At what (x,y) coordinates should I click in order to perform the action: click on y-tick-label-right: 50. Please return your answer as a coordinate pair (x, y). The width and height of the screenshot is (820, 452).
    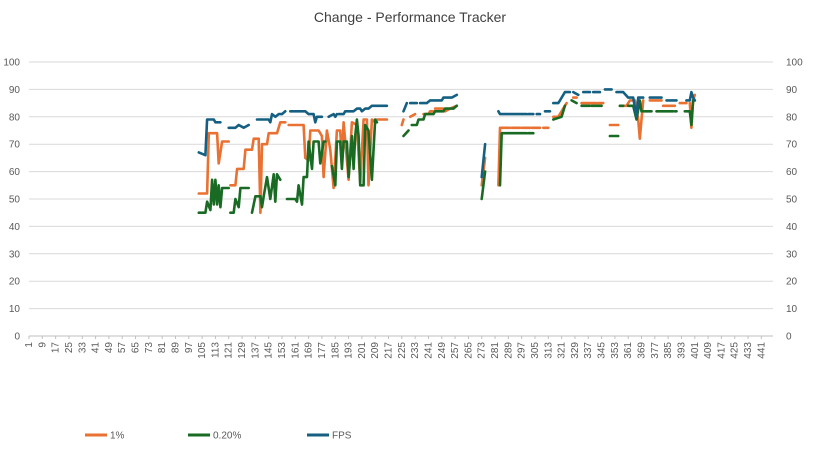
    Looking at the image, I should click on (792, 200).